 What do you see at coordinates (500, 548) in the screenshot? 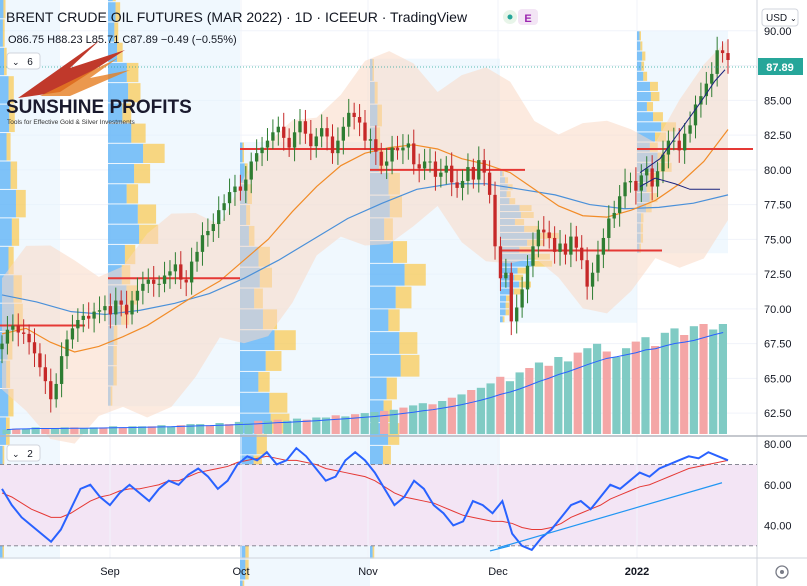
I see `rsi-trendline-lower` at bounding box center [500, 548].